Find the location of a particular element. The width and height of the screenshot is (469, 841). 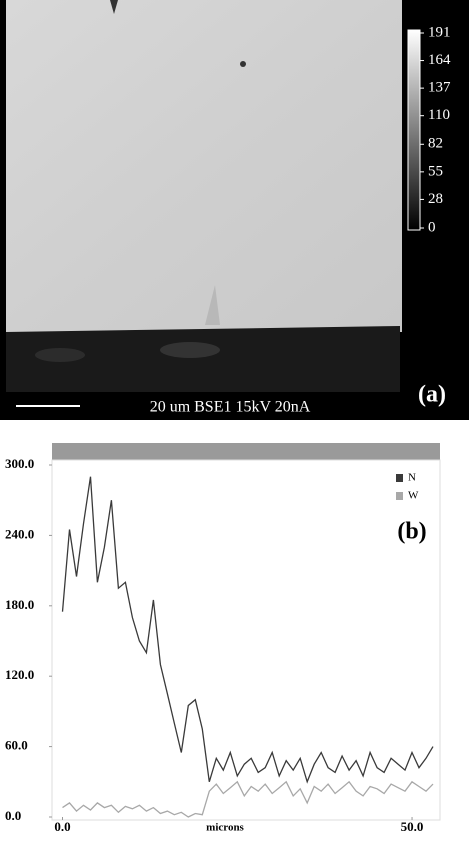

feature is located at coordinates (212, 305).